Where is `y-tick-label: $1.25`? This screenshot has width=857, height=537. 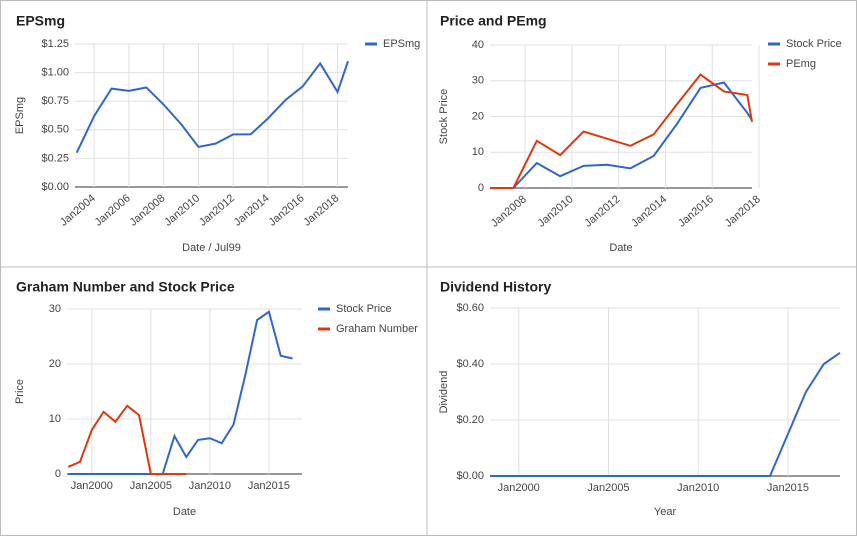
y-tick-label: $1.25 is located at coordinates (55, 44).